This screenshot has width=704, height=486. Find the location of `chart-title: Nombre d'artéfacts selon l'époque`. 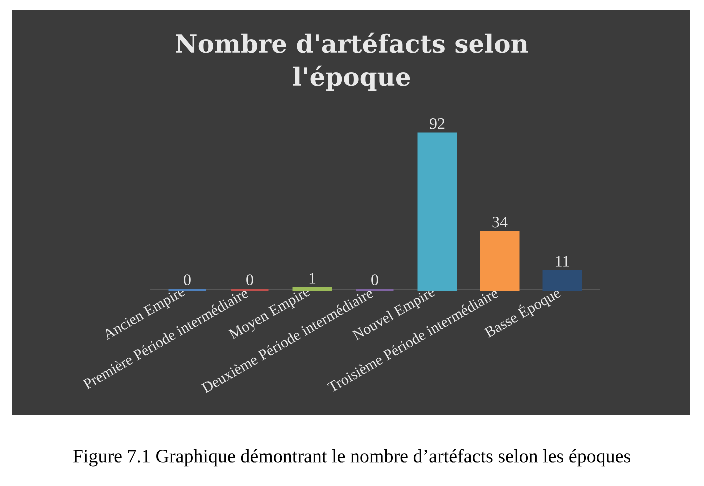

chart-title: Nombre d'artéfacts selon l'époque is located at coordinates (352, 62).